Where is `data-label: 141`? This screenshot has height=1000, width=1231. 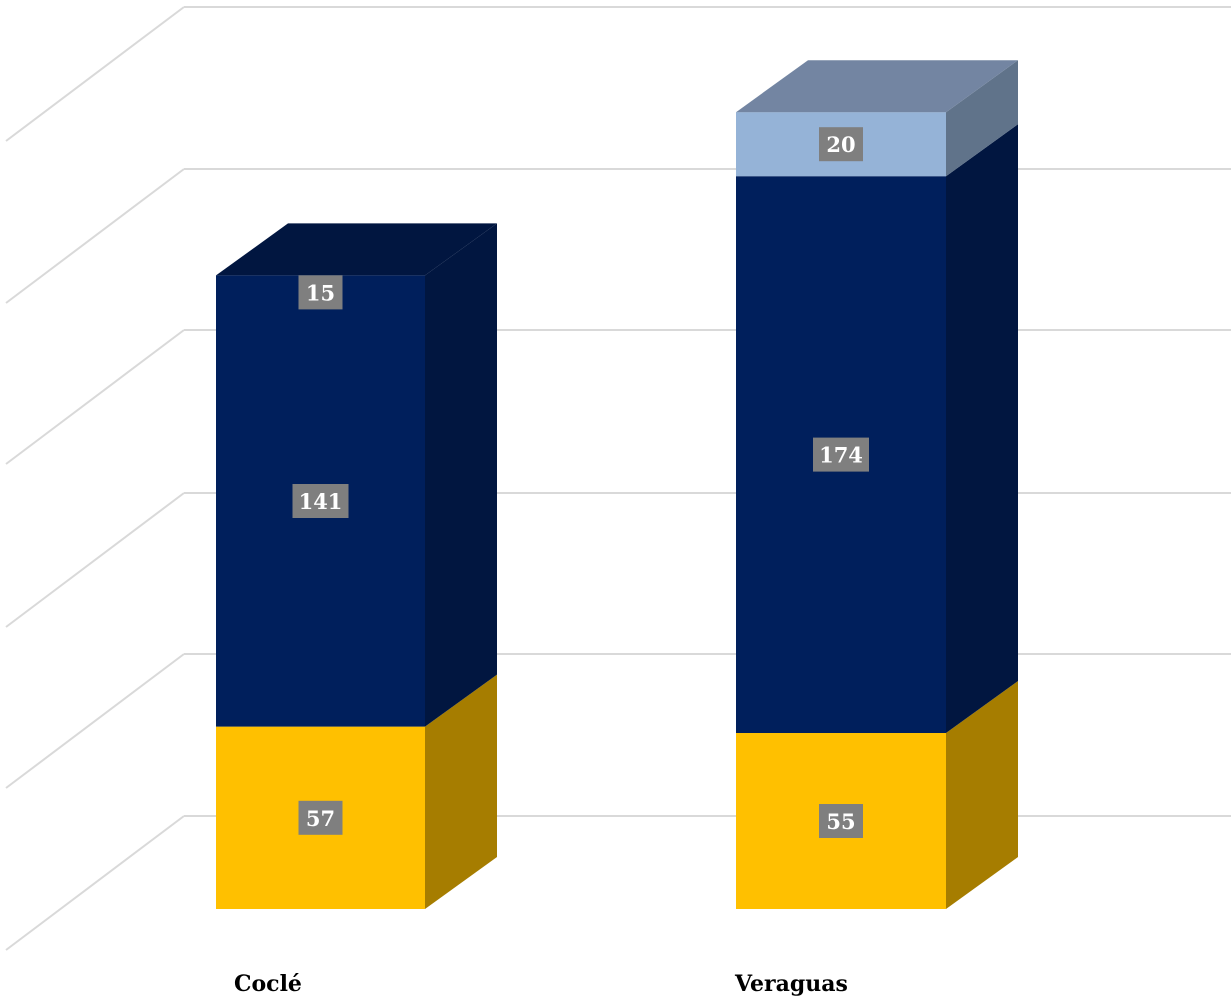
data-label: 141 is located at coordinates (321, 501).